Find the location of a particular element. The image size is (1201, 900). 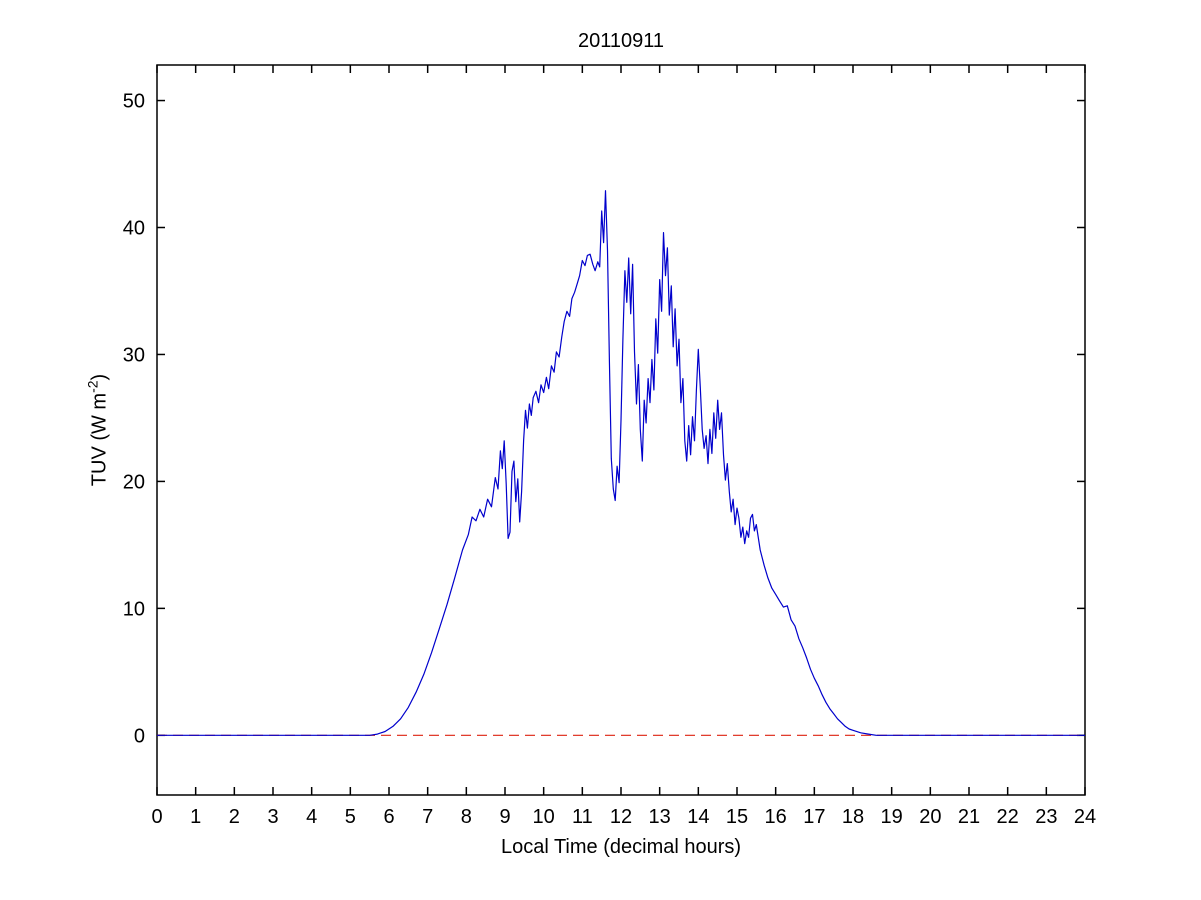

x-tick-label: 2 is located at coordinates (234, 817).